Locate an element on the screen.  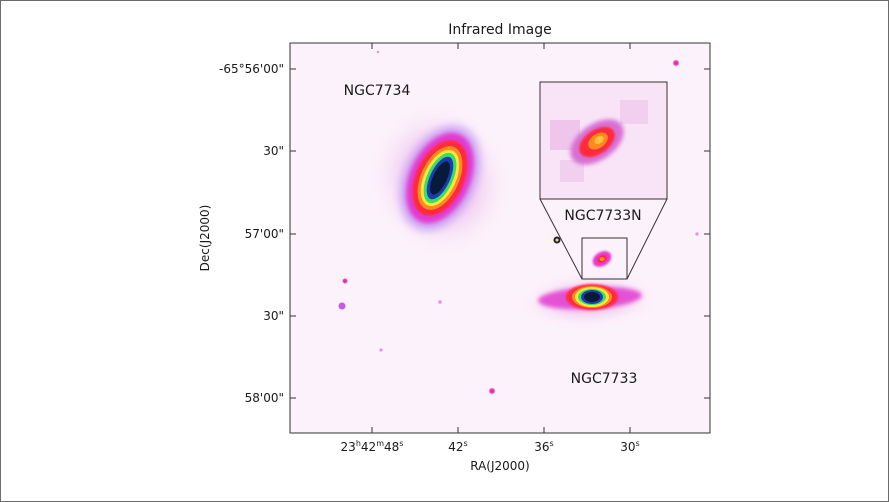
galaxy-ngc7733 is located at coordinates (590, 300).